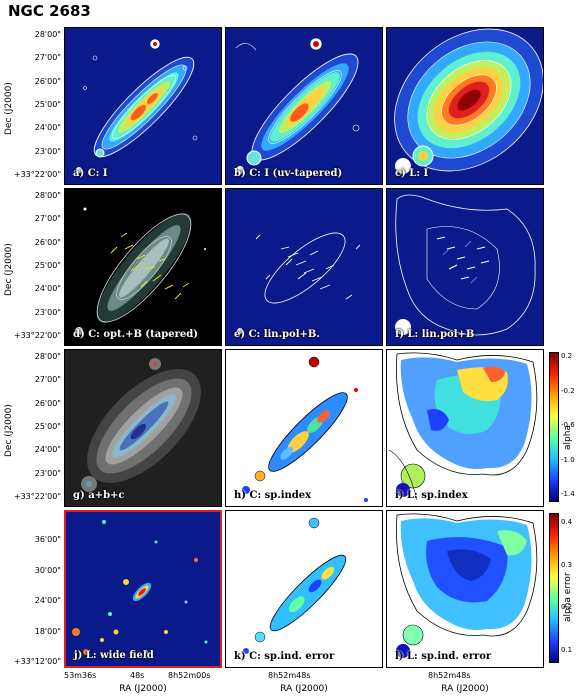  I want to click on panel-j: j) L: wide field, so click(143, 589).